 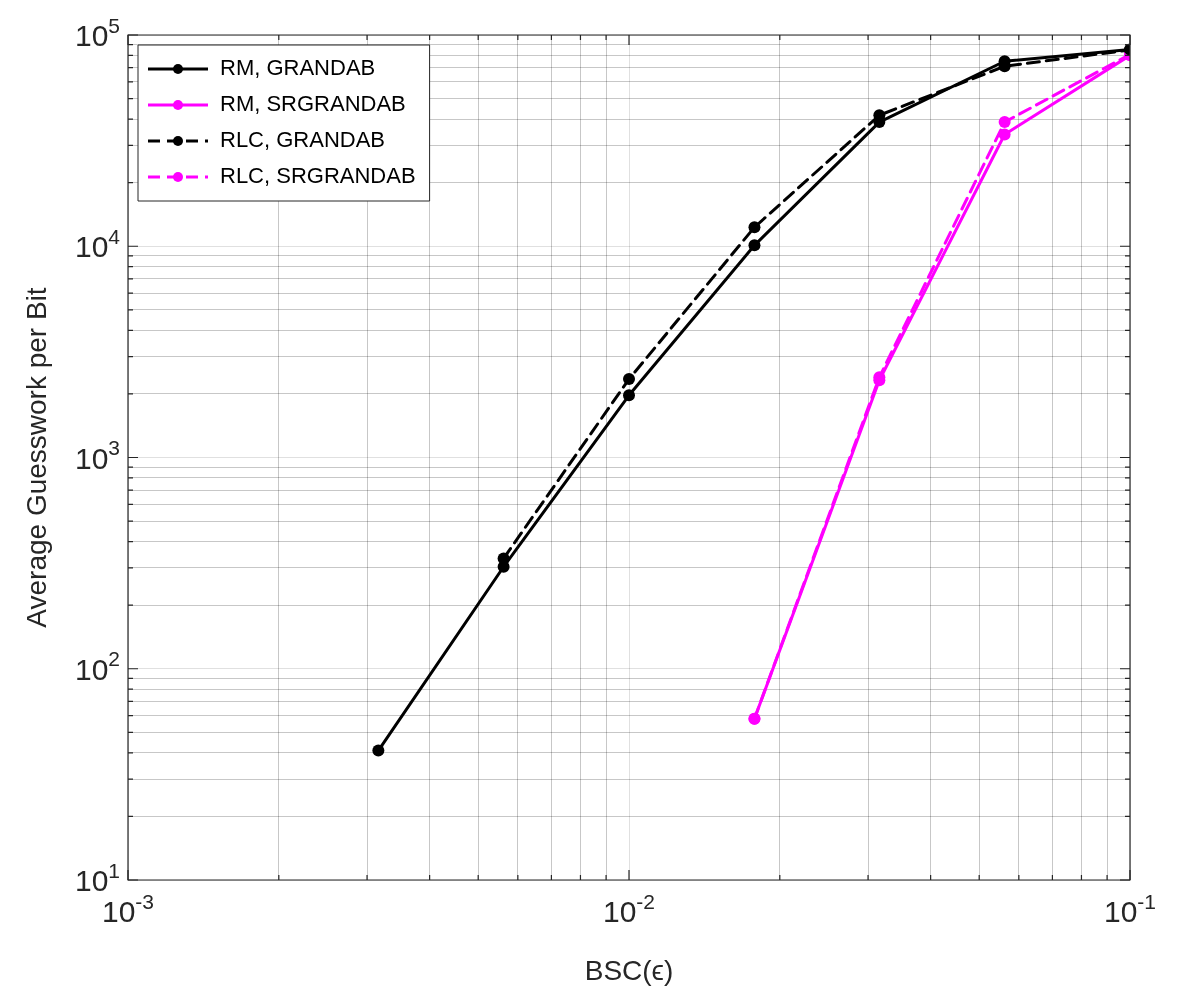 I want to click on legend-label: RLC, GRANDAB, so click(x=303, y=140).